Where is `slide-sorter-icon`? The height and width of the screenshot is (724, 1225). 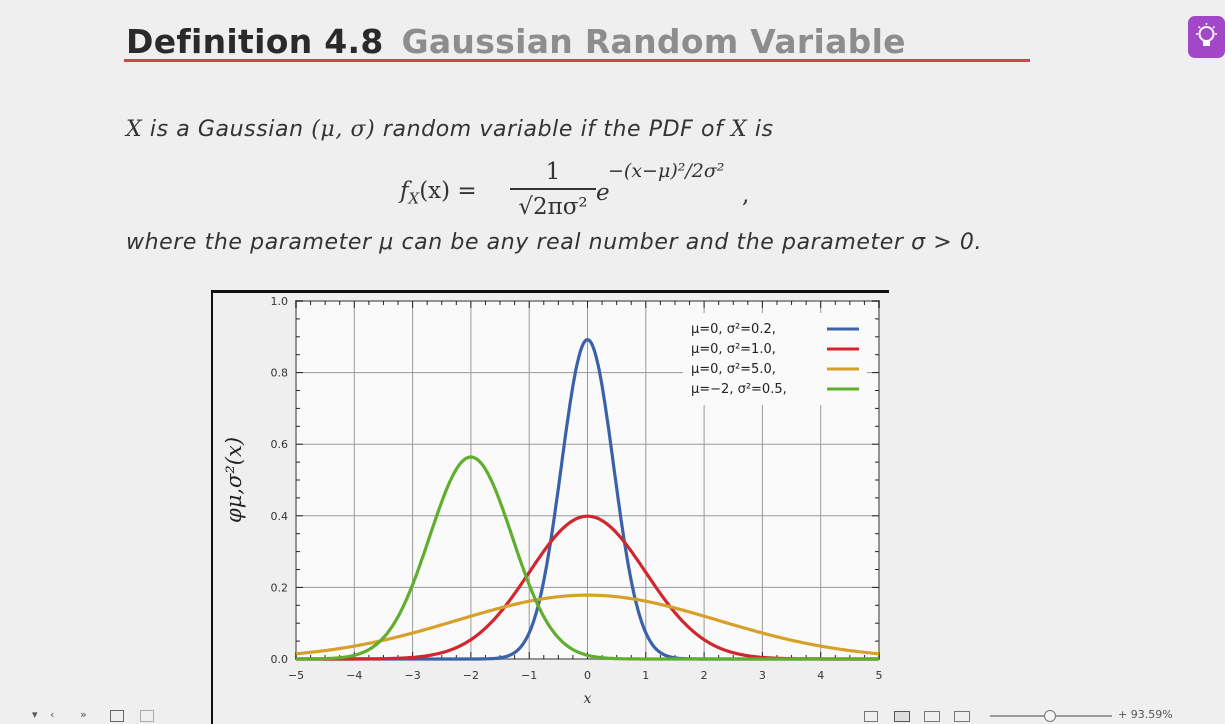
slide-sorter-icon is located at coordinates (932, 716).